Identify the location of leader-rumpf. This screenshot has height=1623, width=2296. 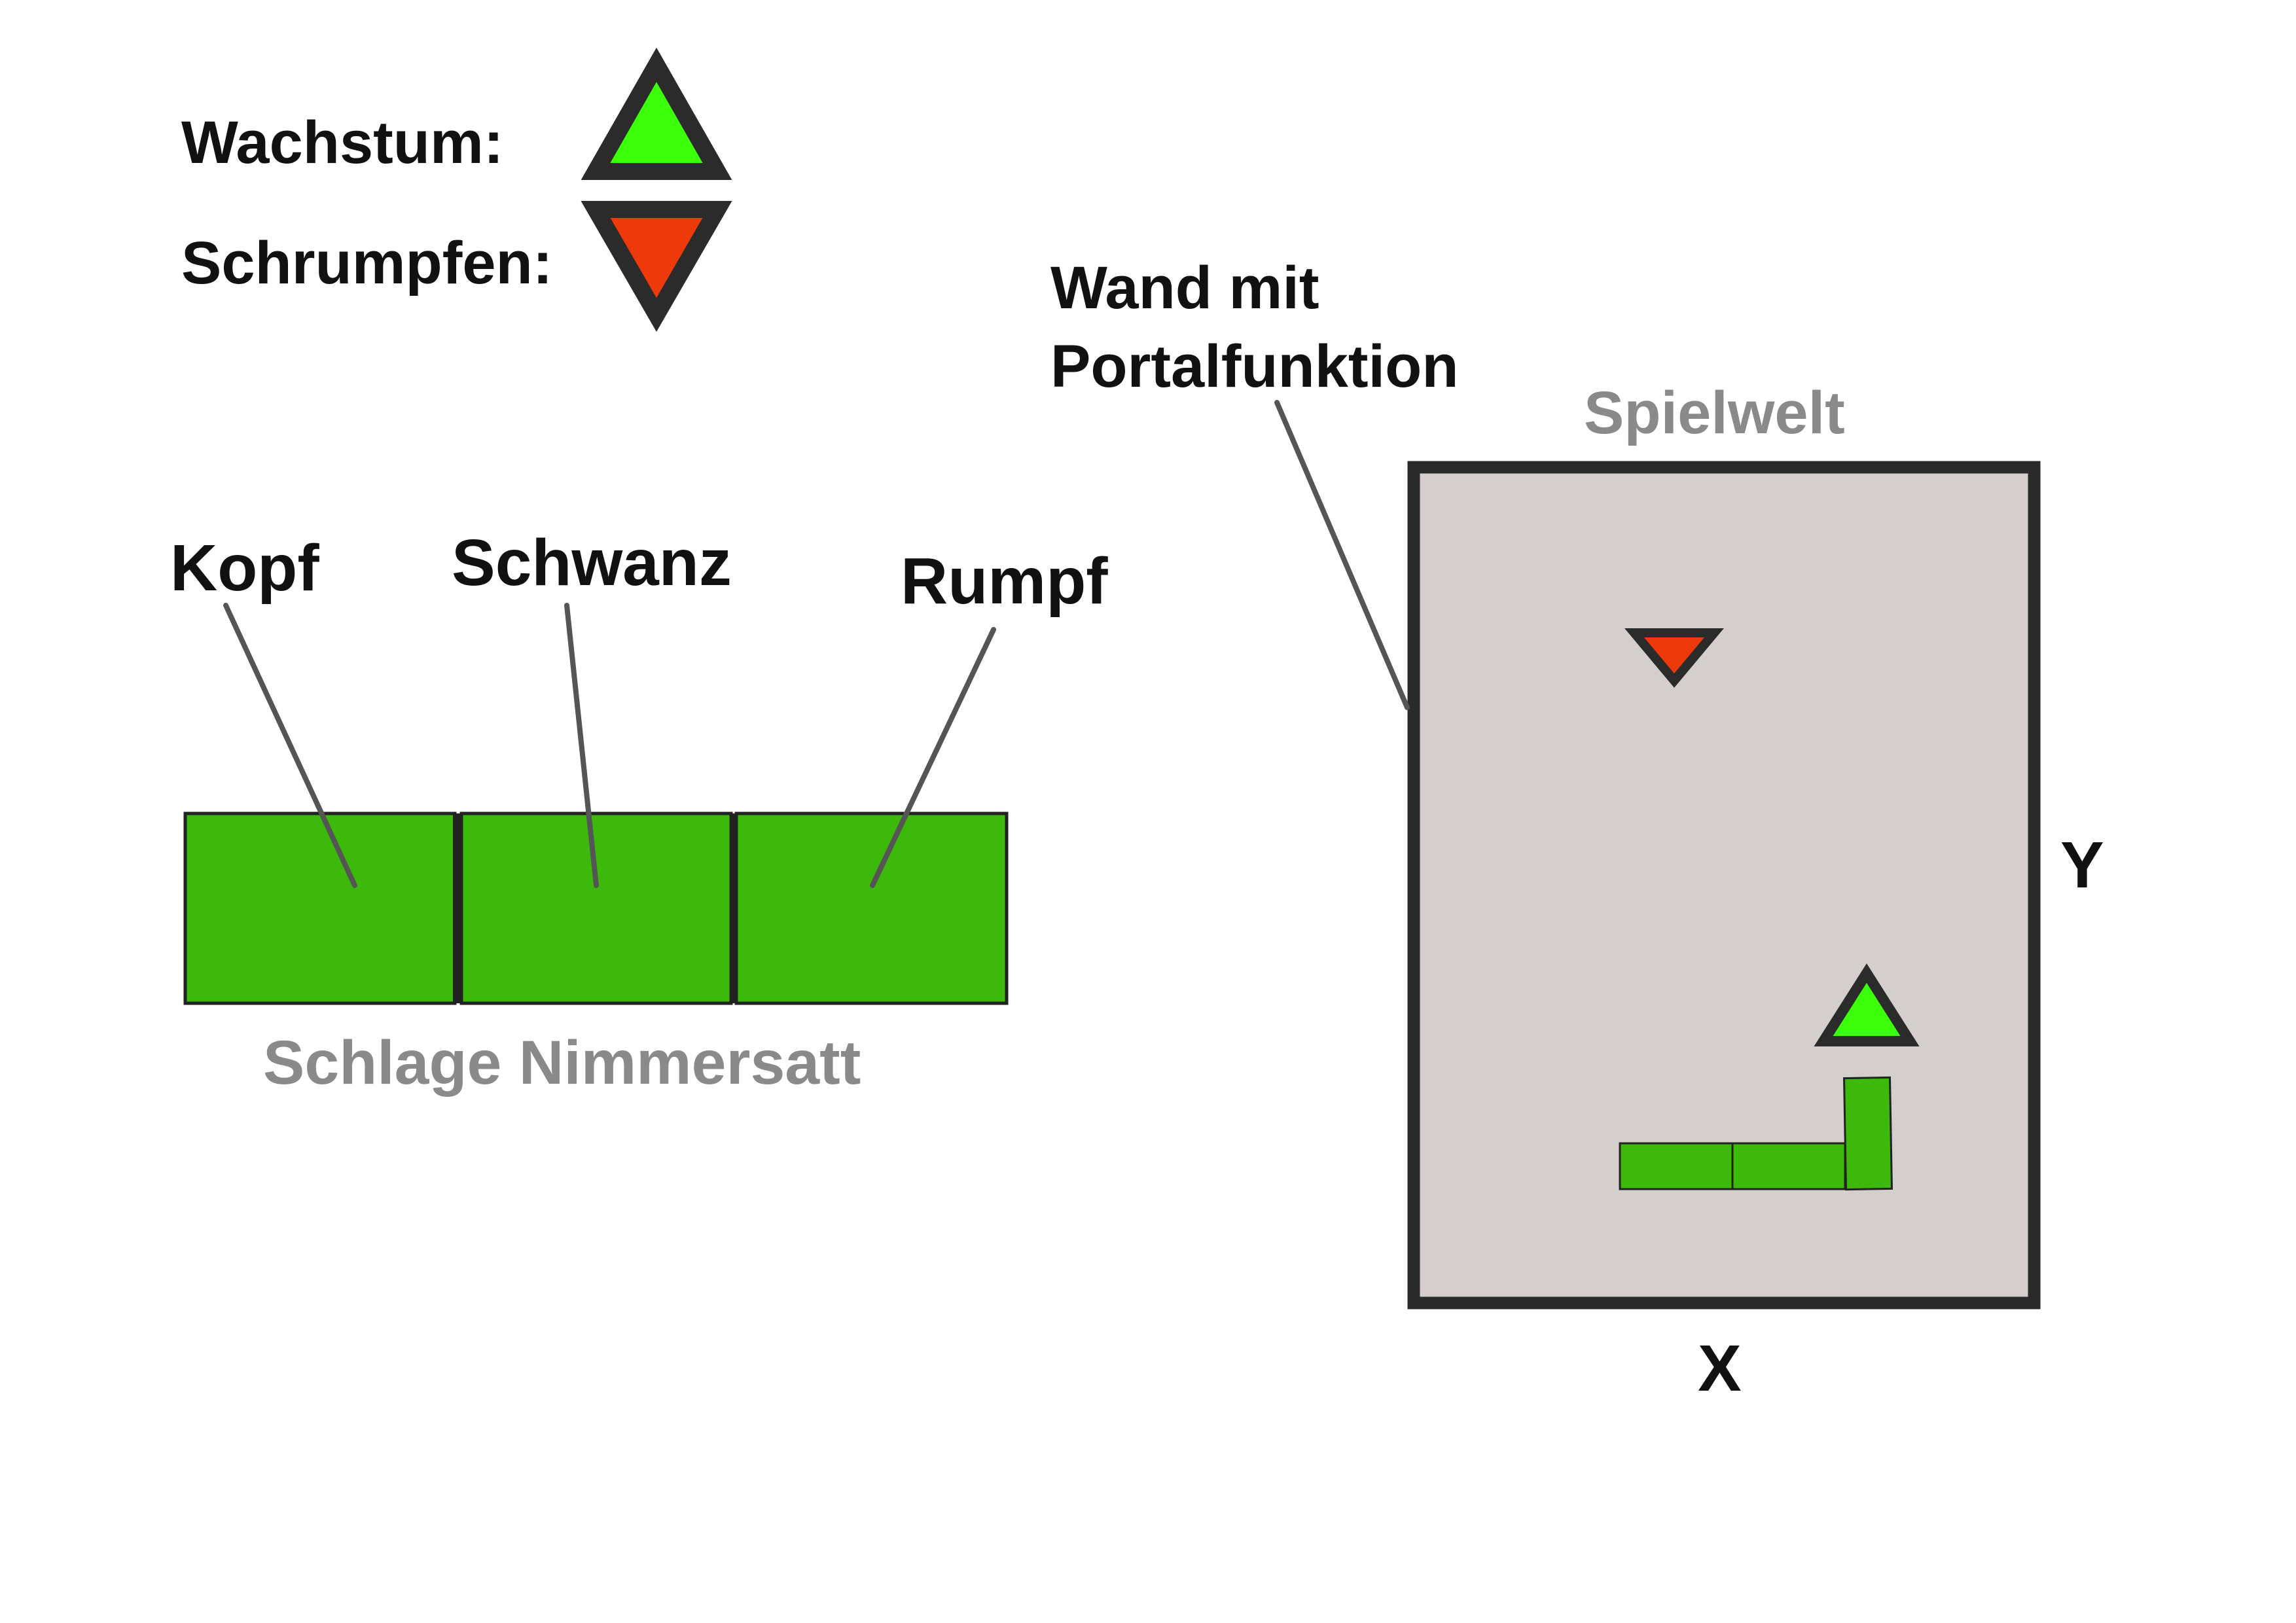
(933, 757).